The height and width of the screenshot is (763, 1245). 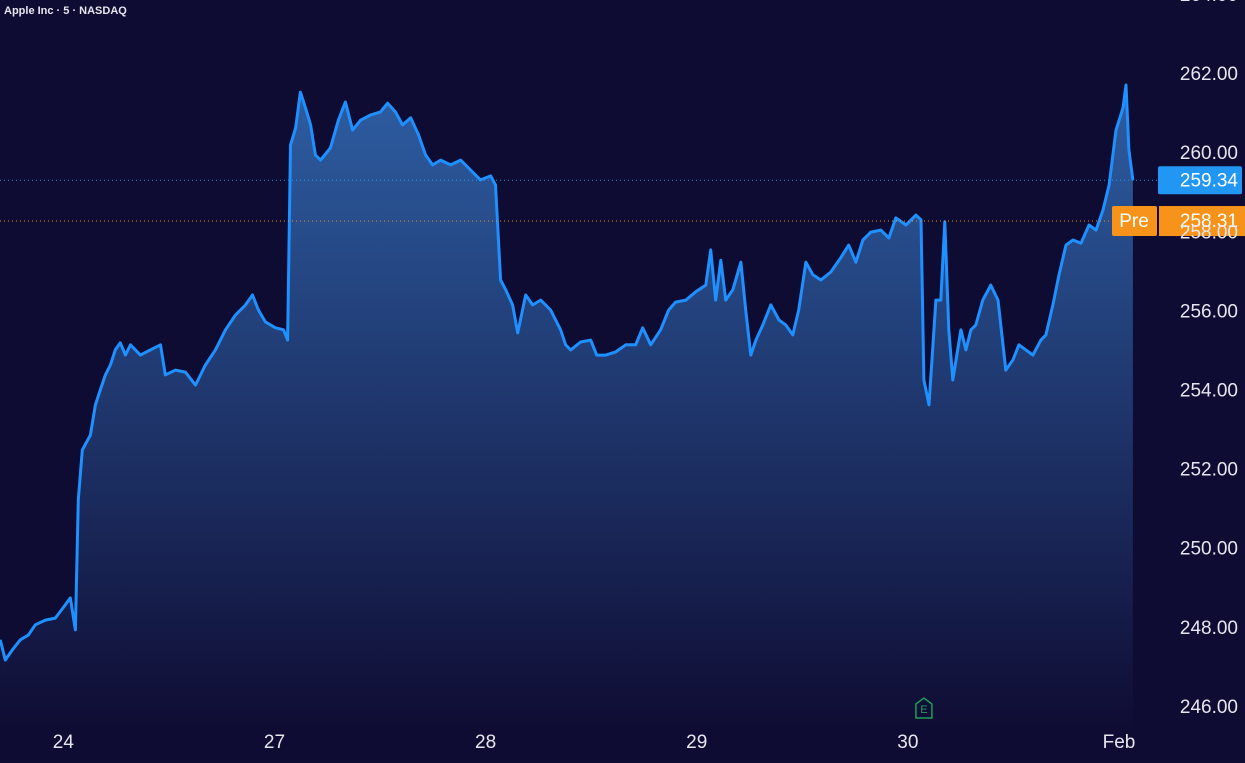 I want to click on pre-tag, so click(x=1134, y=221).